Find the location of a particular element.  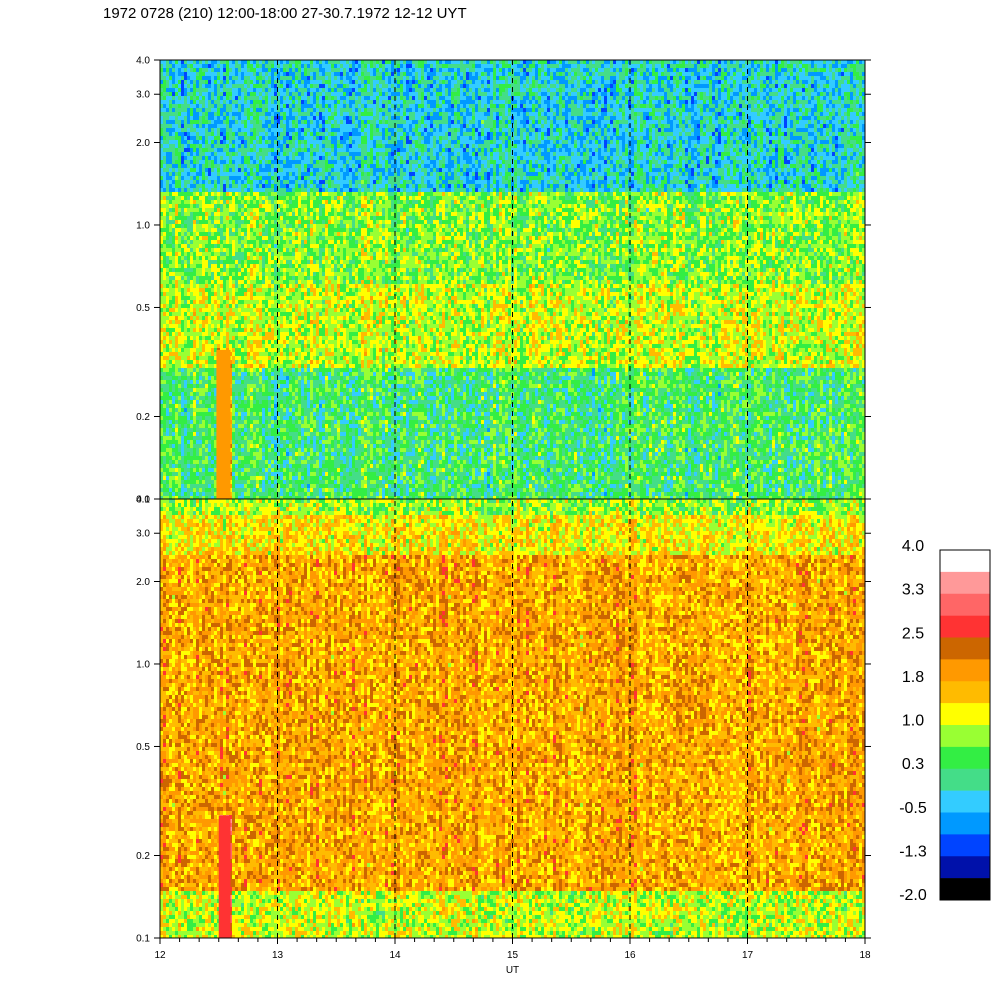

colorbar: 4.0 3.3 2.5 1.8 1.0 0.3 -0.5 -1.3 -2.0 is located at coordinates (944, 721).